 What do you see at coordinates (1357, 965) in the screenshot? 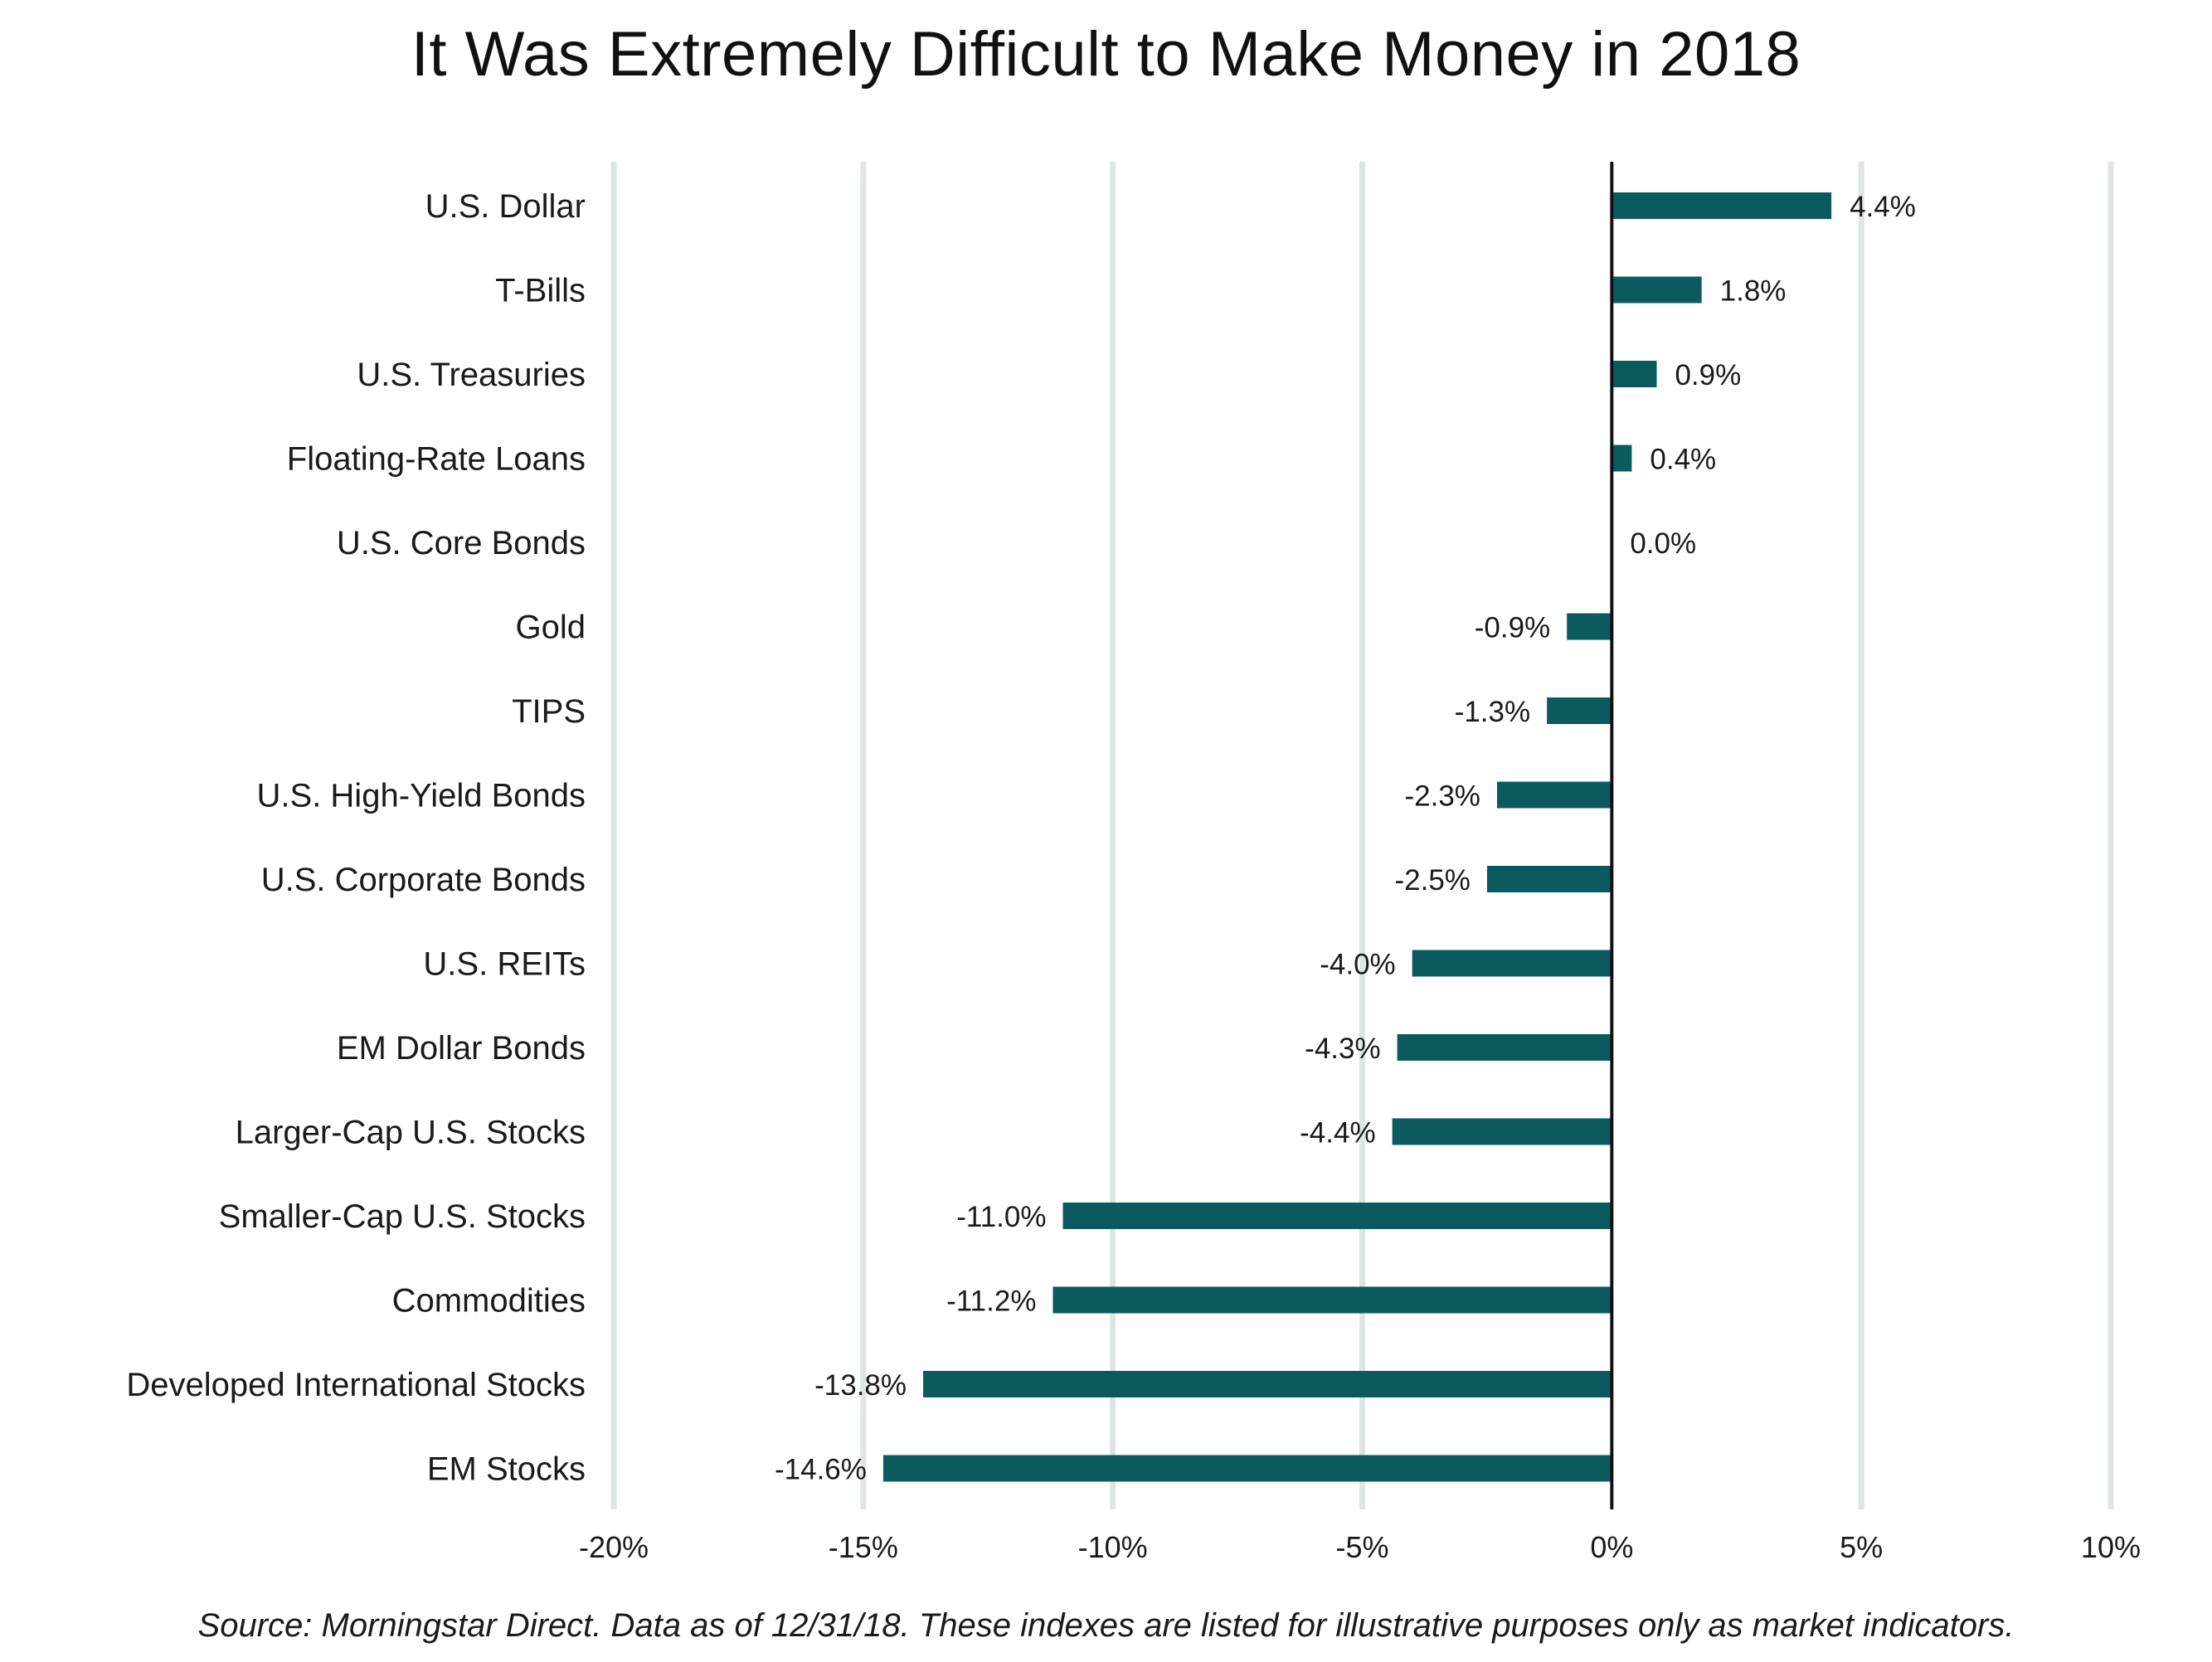
I see `value-label: -4.0%` at bounding box center [1357, 965].